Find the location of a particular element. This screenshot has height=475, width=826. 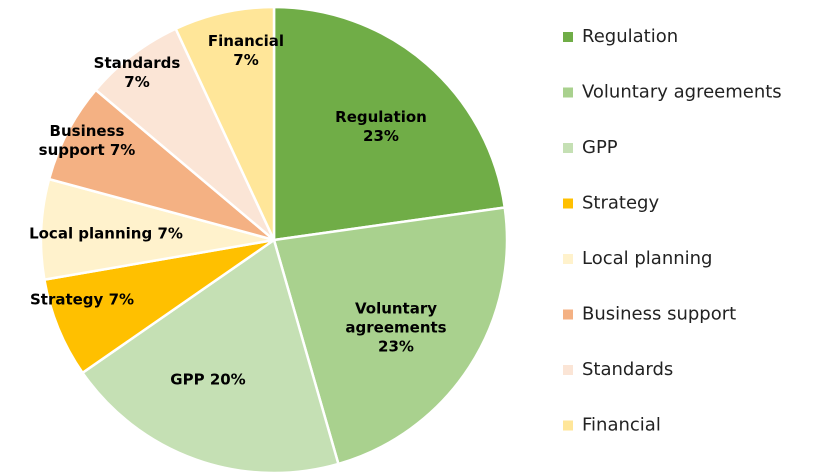

legend-label: Financial is located at coordinates (621, 425).